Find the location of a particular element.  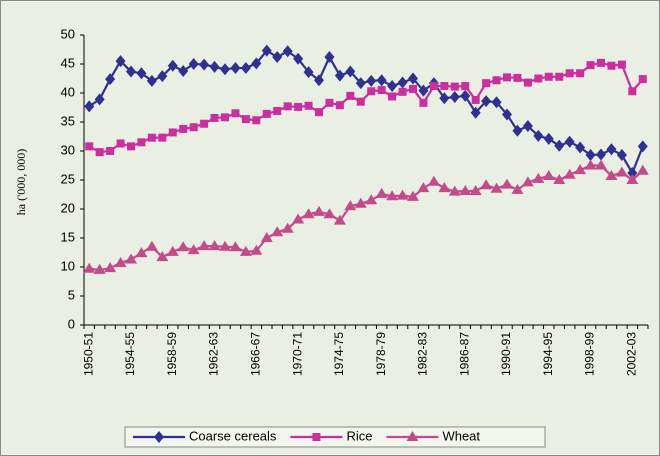

y-axis-label: ha ('000, 000) is located at coordinates (21, 182).